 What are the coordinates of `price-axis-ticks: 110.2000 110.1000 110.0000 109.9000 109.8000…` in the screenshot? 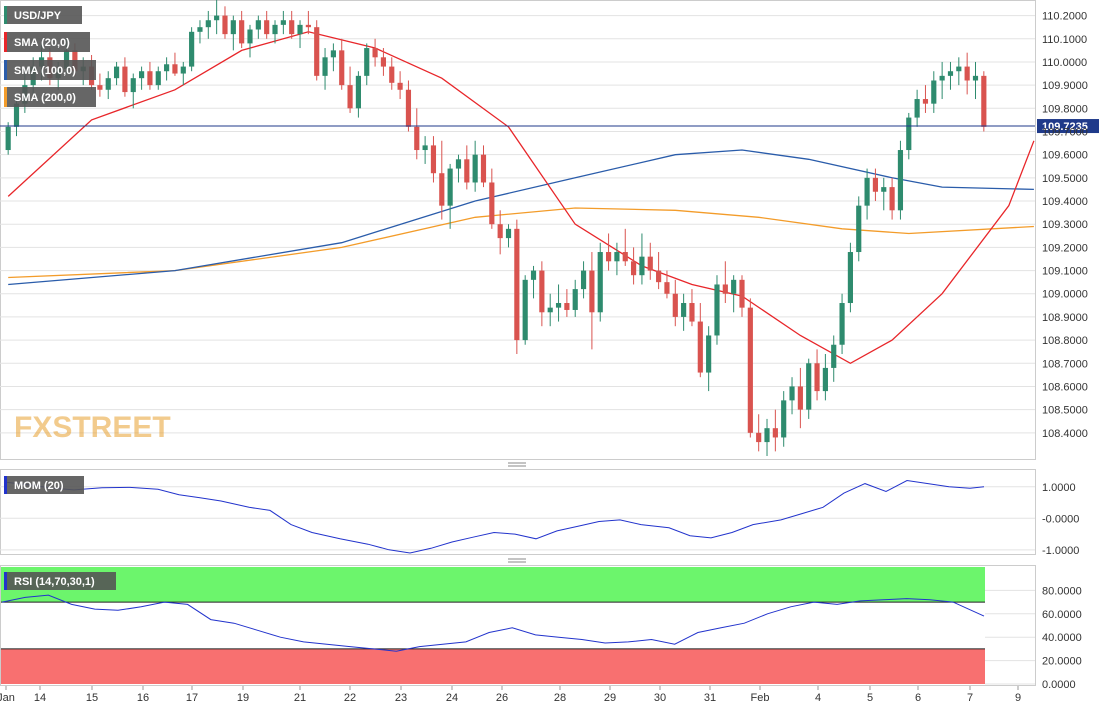 It's located at (1065, 225).